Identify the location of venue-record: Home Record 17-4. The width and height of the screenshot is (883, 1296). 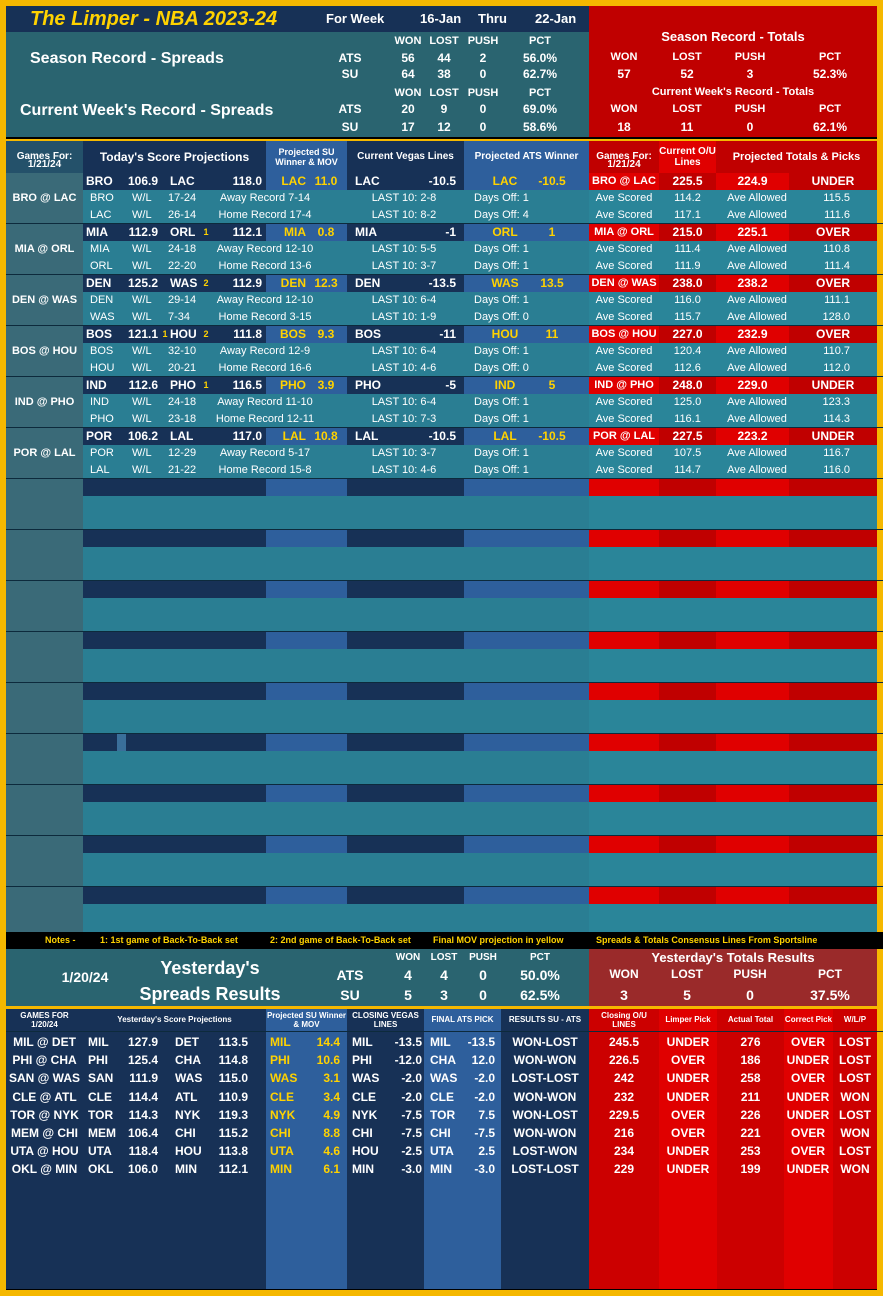
(265, 215).